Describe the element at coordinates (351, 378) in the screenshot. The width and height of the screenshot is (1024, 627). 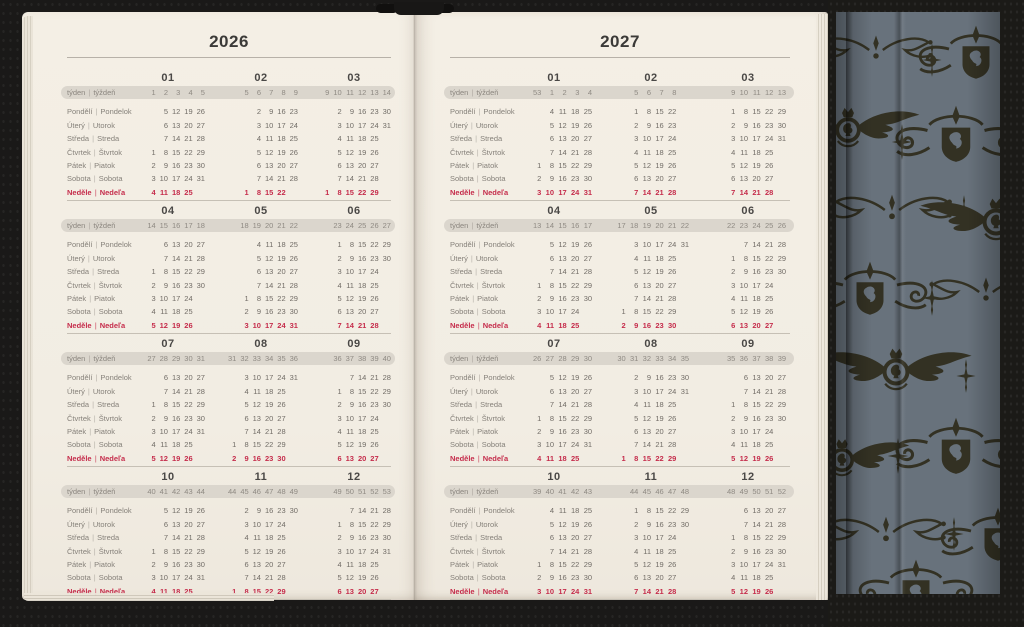
I see `date-cell: 7` at that location.